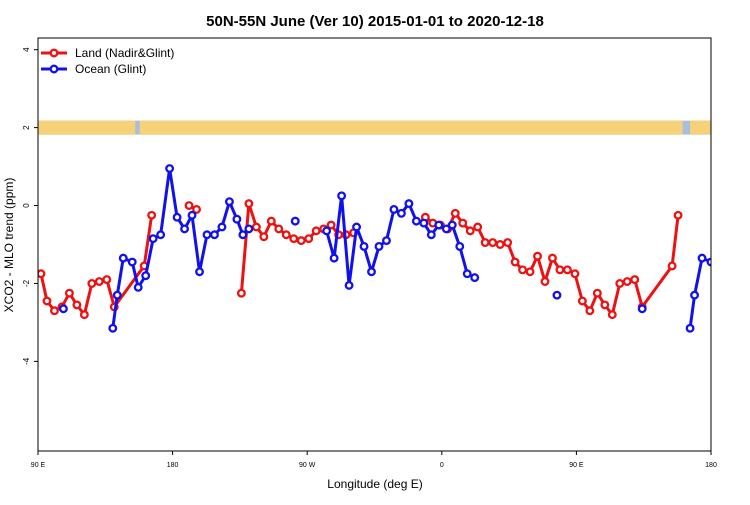 This screenshot has height=505, width=750. I want to click on y-tick-label: 4, so click(26, 49).